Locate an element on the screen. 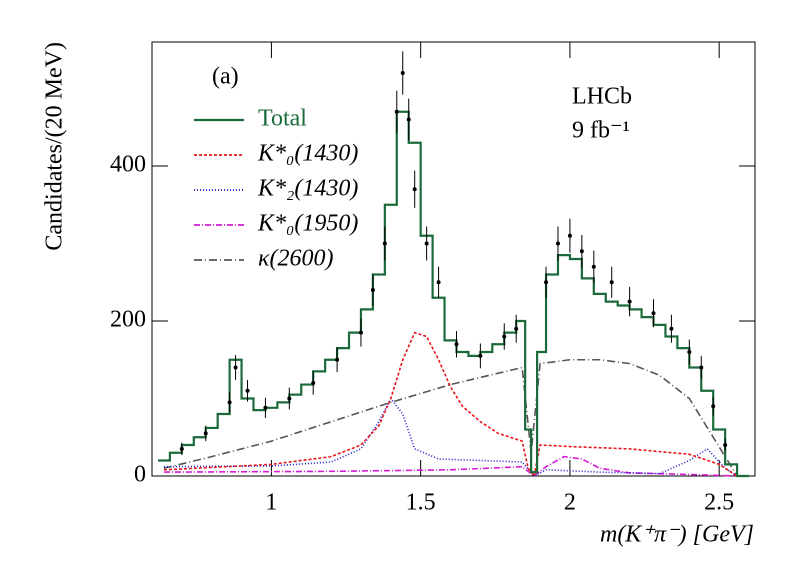 The height and width of the screenshot is (574, 796). y-tick-label: 0 is located at coordinates (140, 475).